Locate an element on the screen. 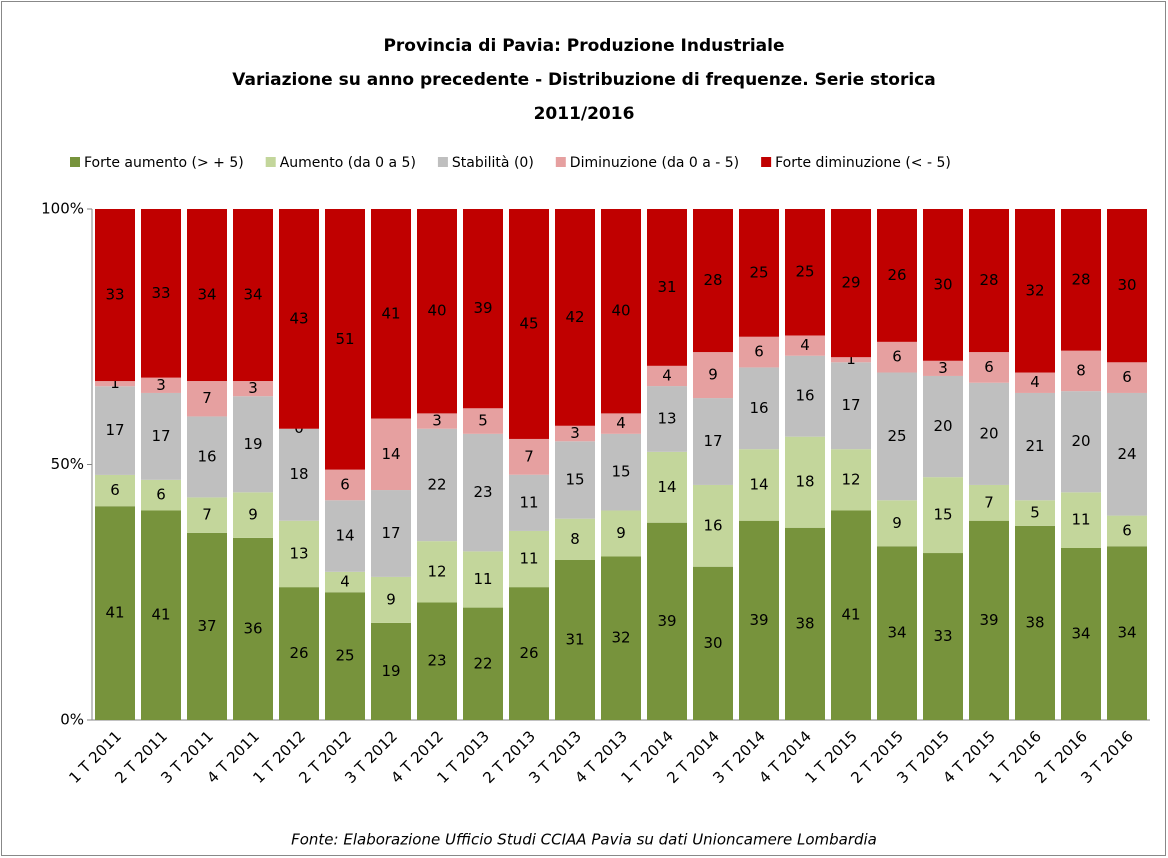 The height and width of the screenshot is (858, 1168). data-label: 24 is located at coordinates (1126, 454).